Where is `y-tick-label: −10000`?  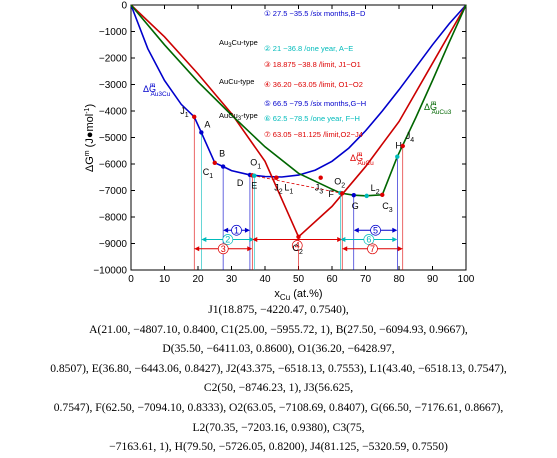 y-tick-label: −10000 is located at coordinates (110, 271).